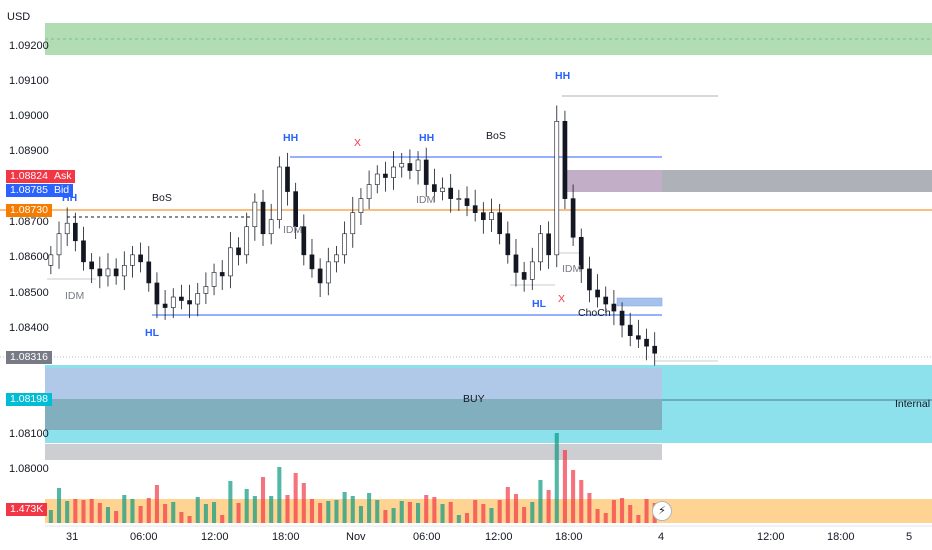 This screenshot has width=932, height=550. Describe the element at coordinates (29, 46) in the screenshot. I see `price-tick: 1.09200` at that location.